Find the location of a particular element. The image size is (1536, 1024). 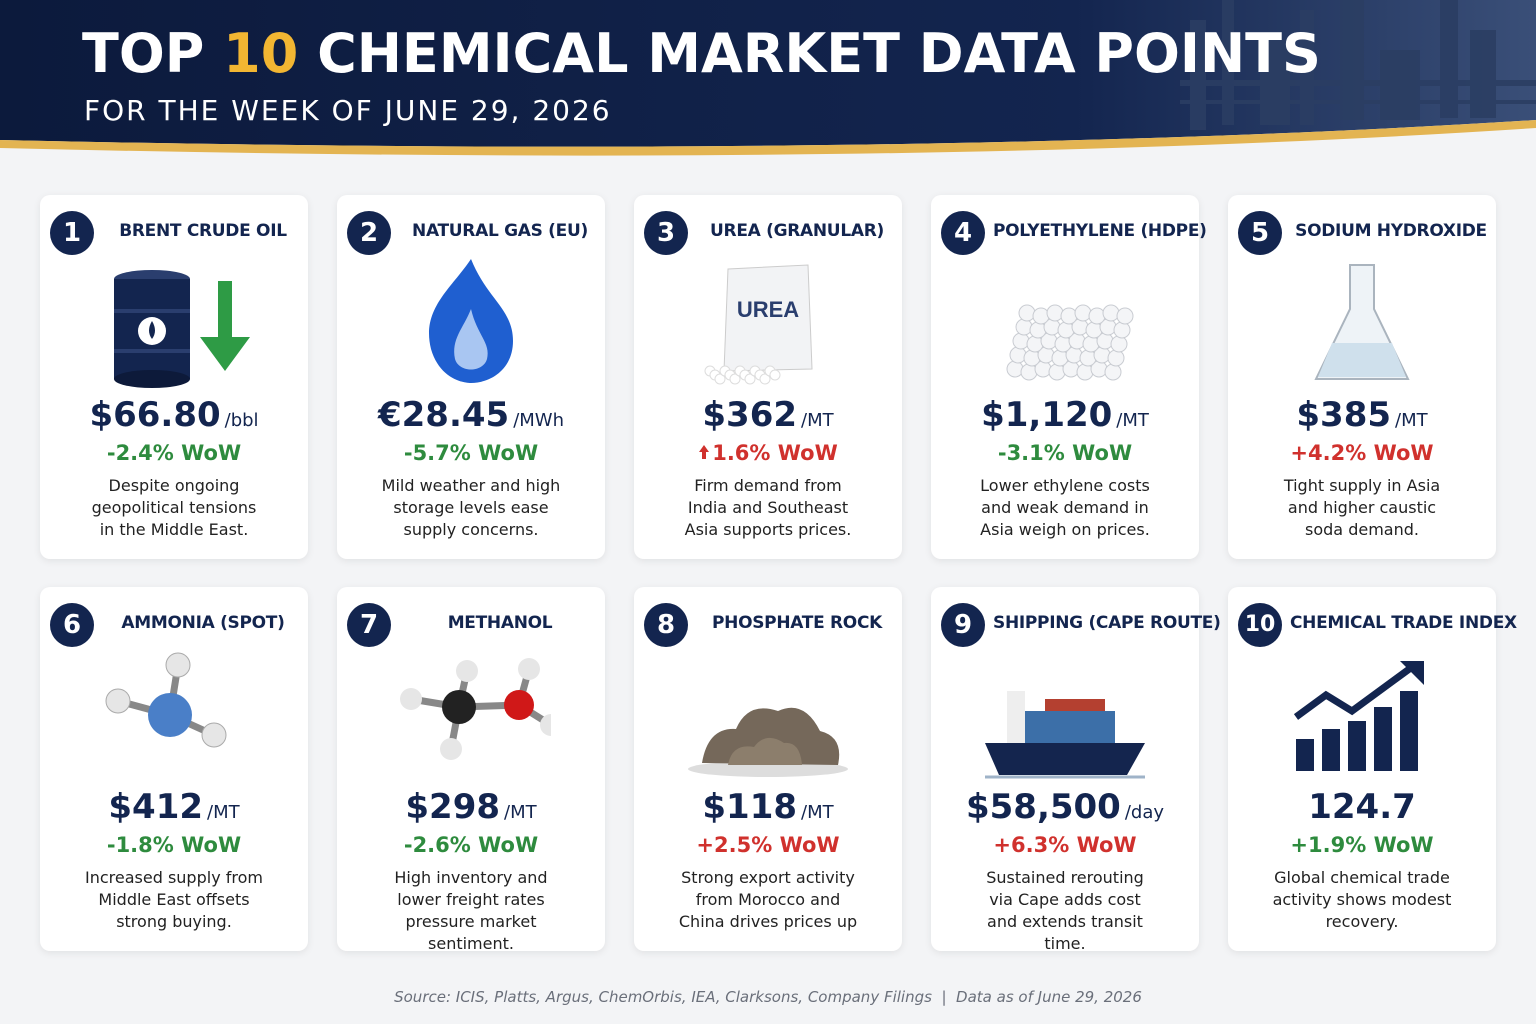

price-value: $412 is located at coordinates (156, 807).